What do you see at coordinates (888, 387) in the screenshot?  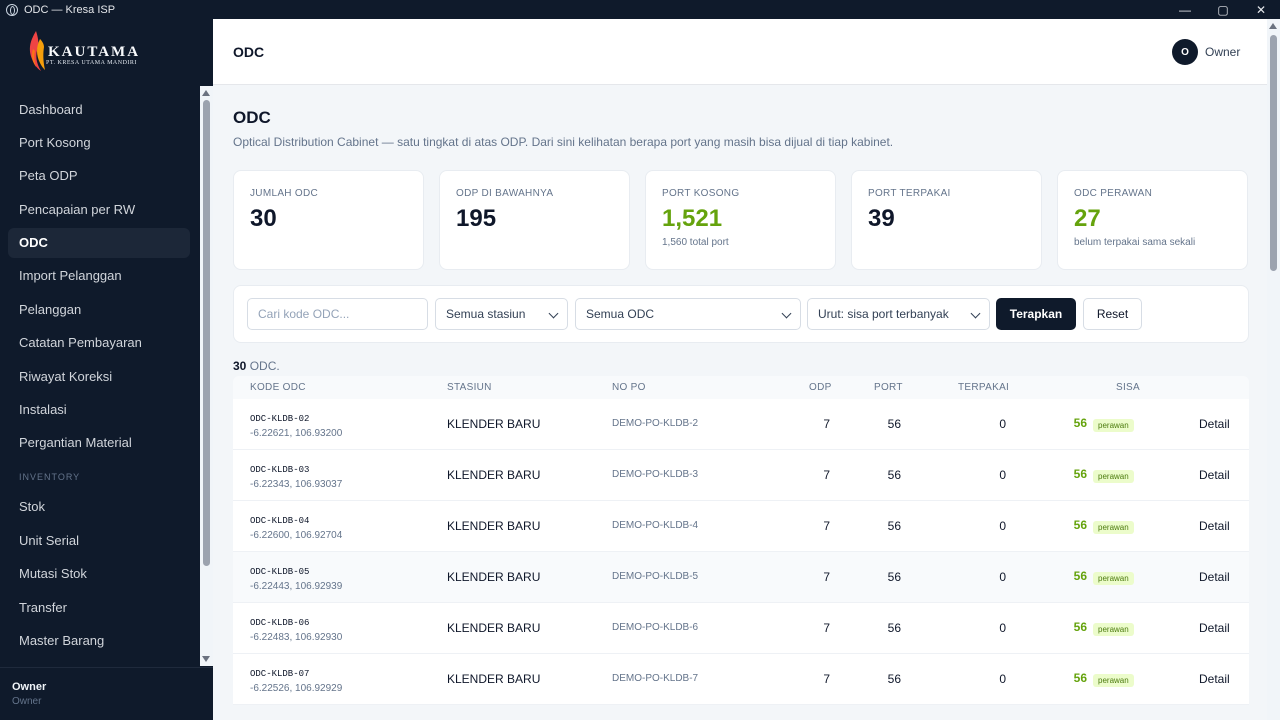 I see `col-port: PORT` at bounding box center [888, 387].